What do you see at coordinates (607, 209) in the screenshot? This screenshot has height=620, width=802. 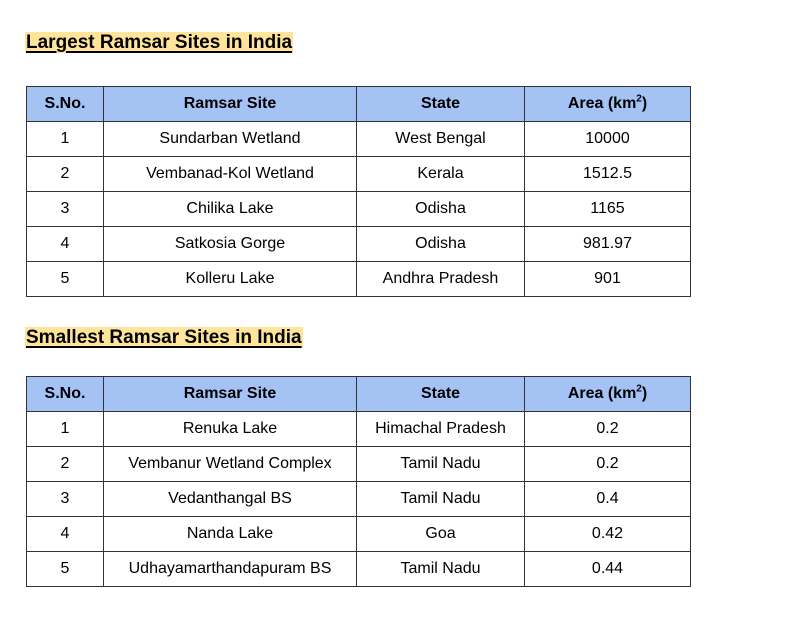 I see `cell-area: 1165` at bounding box center [607, 209].